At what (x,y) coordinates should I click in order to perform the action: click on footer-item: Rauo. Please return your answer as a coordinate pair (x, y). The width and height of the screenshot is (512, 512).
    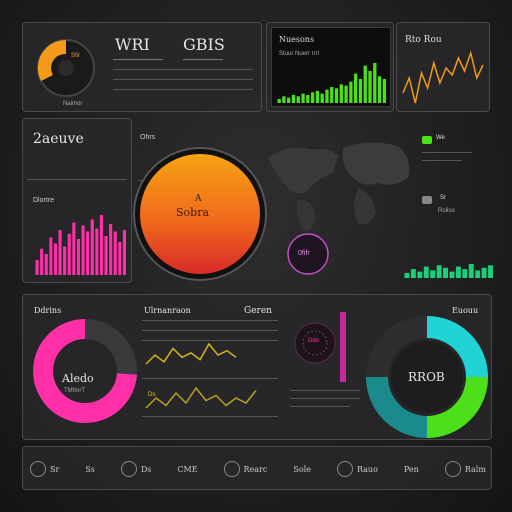
    Looking at the image, I should click on (357, 469).